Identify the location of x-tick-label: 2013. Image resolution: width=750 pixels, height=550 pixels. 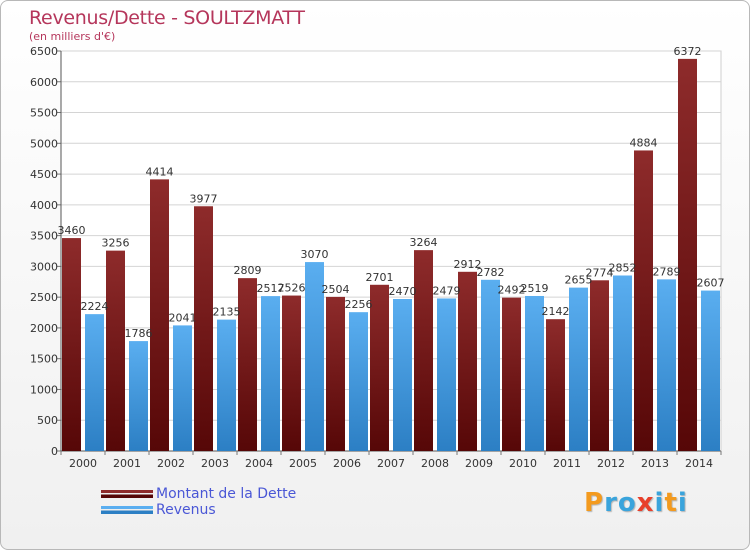
(655, 463).